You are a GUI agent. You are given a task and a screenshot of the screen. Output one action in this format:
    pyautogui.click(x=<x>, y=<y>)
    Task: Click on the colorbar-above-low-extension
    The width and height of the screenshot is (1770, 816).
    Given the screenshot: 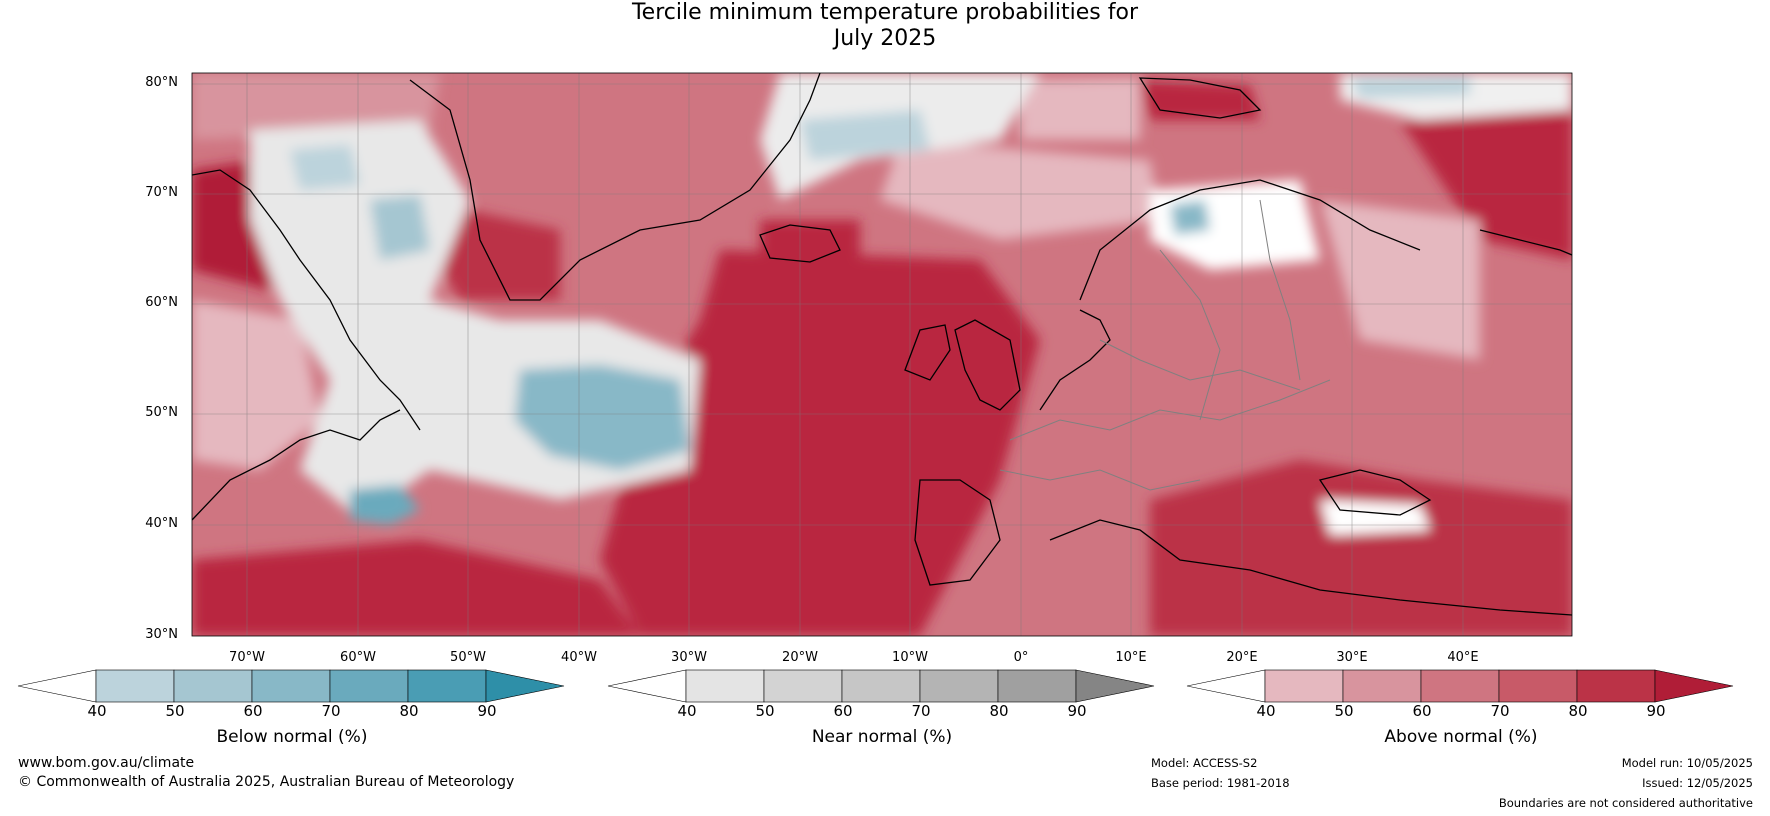 What is the action you would take?
    pyautogui.click(x=1226, y=686)
    